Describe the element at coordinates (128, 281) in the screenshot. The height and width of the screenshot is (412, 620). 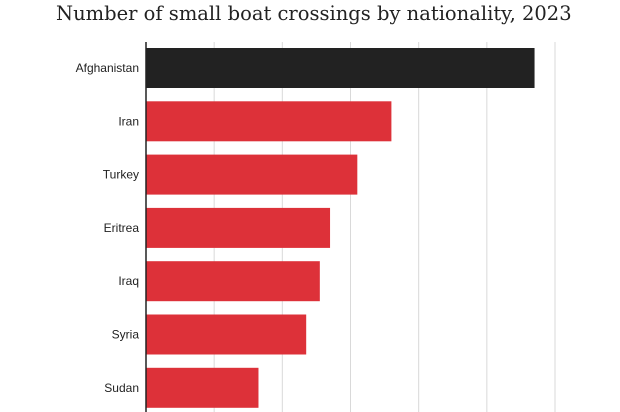
I see `category-label: Iraq` at that location.